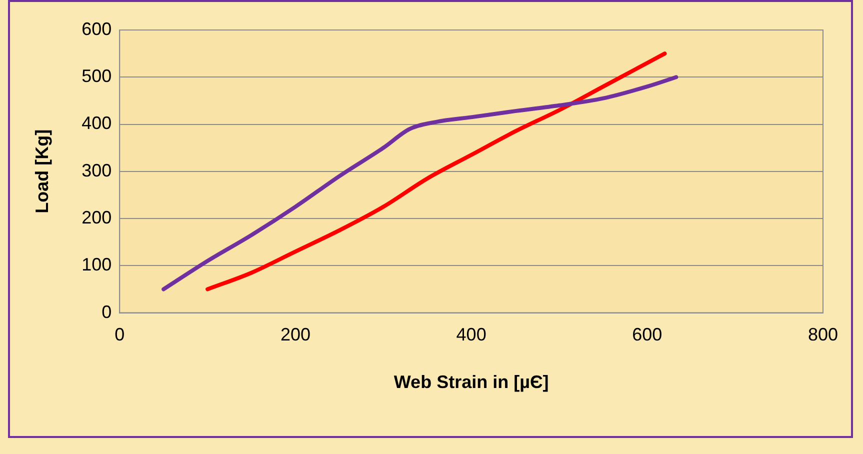 The height and width of the screenshot is (454, 863). Describe the element at coordinates (647, 334) in the screenshot. I see `x-tick-label: 600` at that location.